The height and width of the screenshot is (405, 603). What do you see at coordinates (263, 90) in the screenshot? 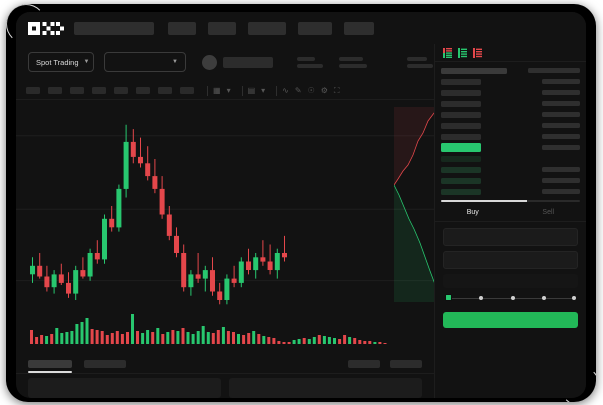
I see `chart-type-chevron-icon: ▾` at bounding box center [263, 90].